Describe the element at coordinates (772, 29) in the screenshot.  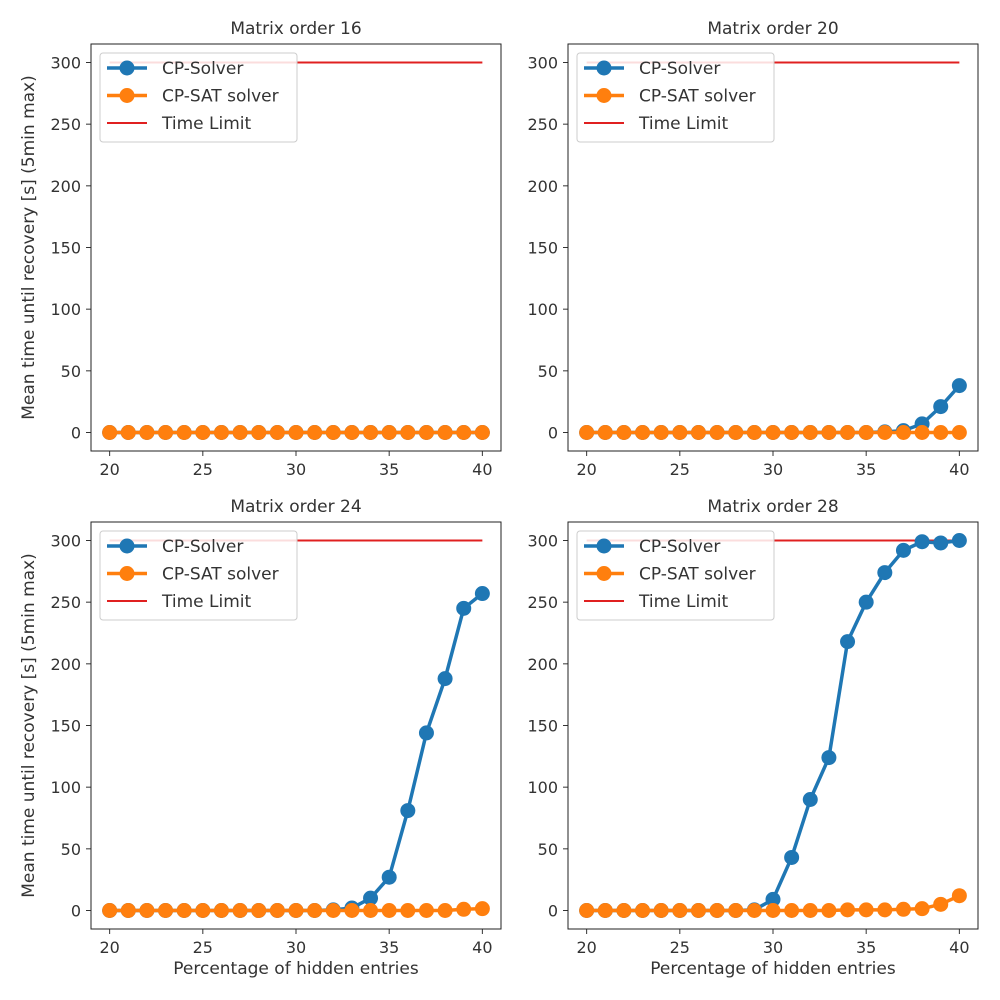
I see `chart-title: Matrix order 20` at that location.